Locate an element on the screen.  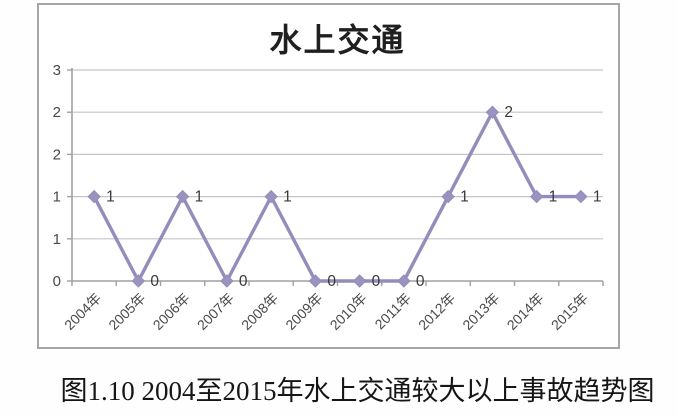
x-tick-label: 2009年 is located at coordinates (303, 311).